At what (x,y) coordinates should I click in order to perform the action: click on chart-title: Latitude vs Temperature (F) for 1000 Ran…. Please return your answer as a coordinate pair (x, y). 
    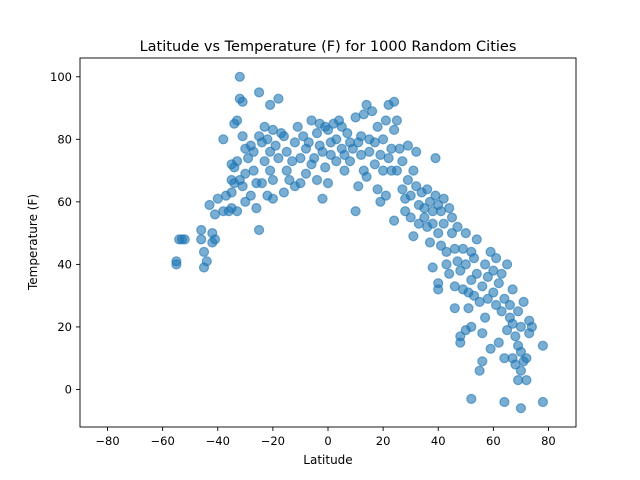
    Looking at the image, I should click on (328, 47).